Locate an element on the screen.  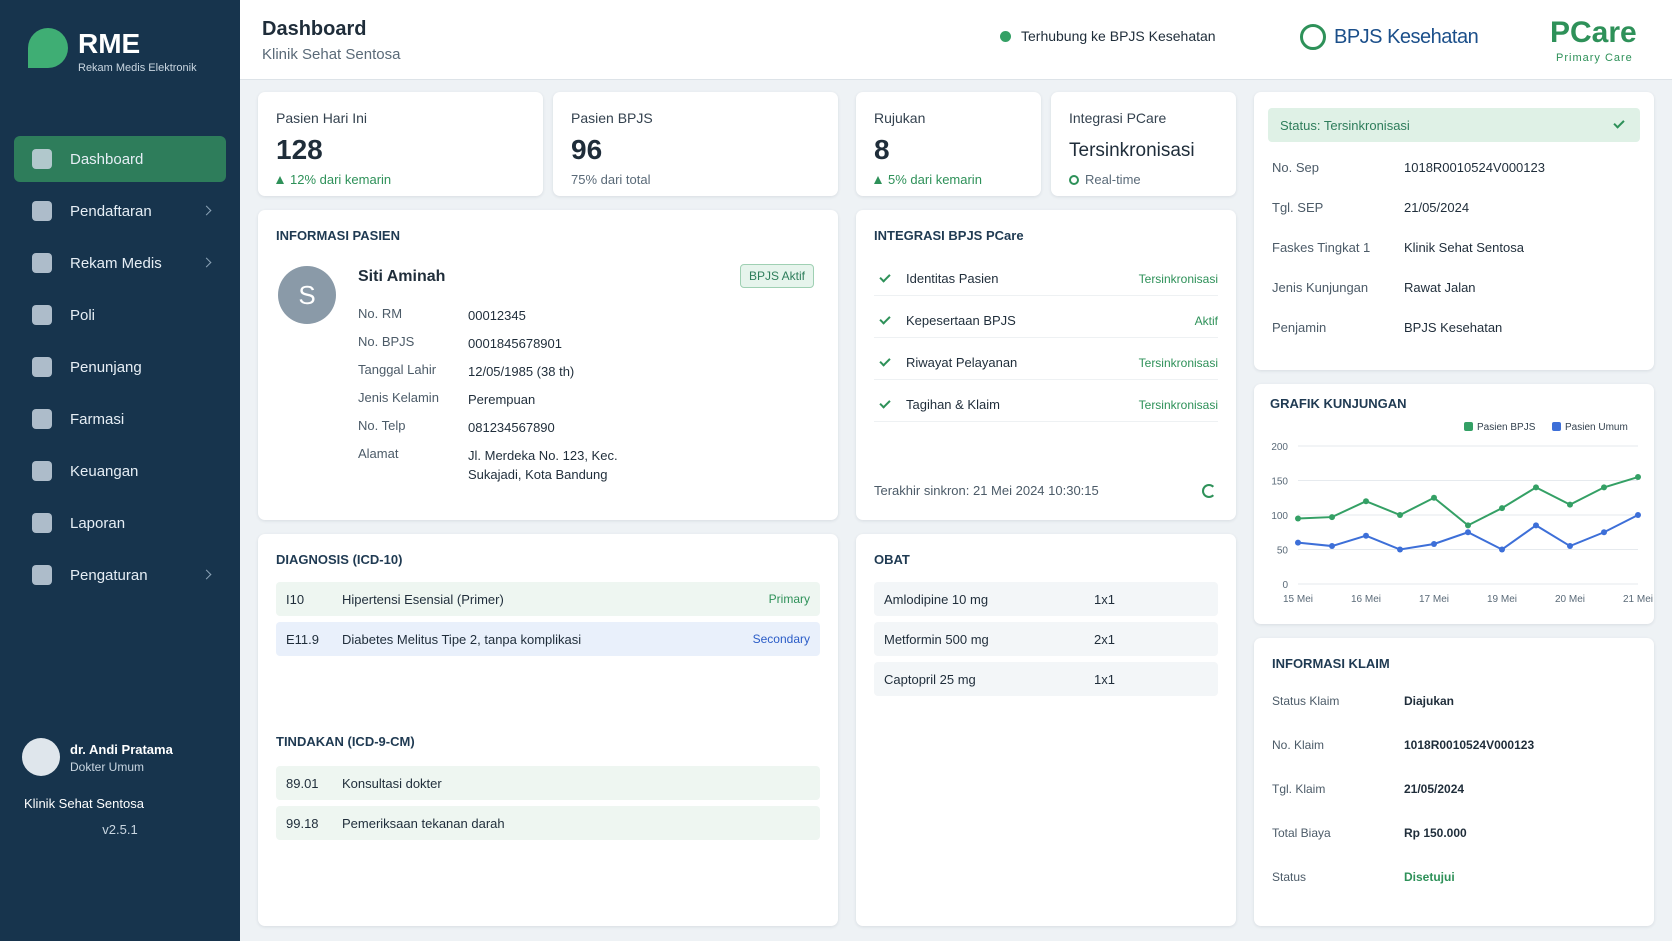
field-value: 081234567890 is located at coordinates (511, 427).